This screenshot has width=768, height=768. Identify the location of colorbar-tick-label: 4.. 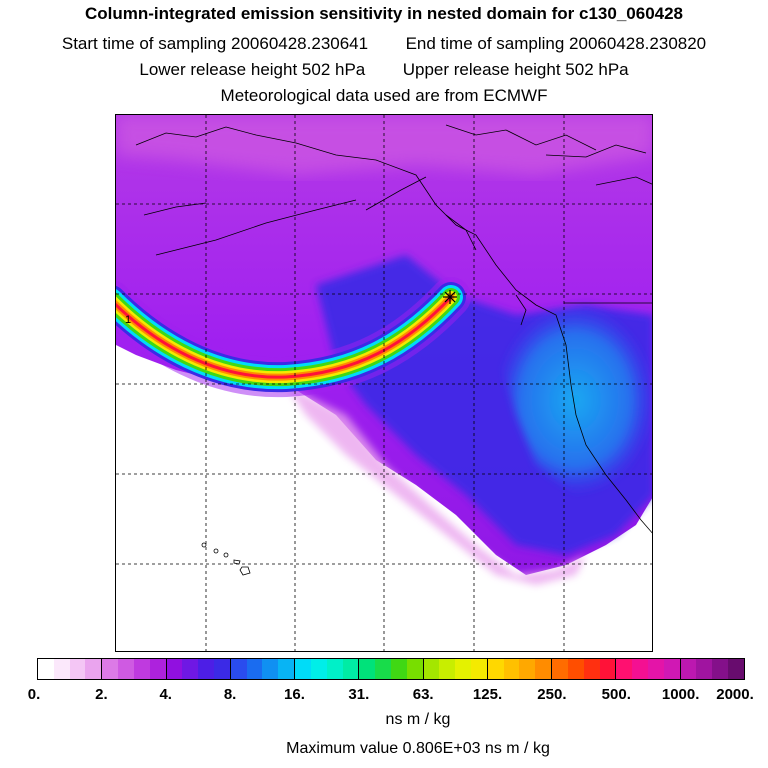
(165, 694).